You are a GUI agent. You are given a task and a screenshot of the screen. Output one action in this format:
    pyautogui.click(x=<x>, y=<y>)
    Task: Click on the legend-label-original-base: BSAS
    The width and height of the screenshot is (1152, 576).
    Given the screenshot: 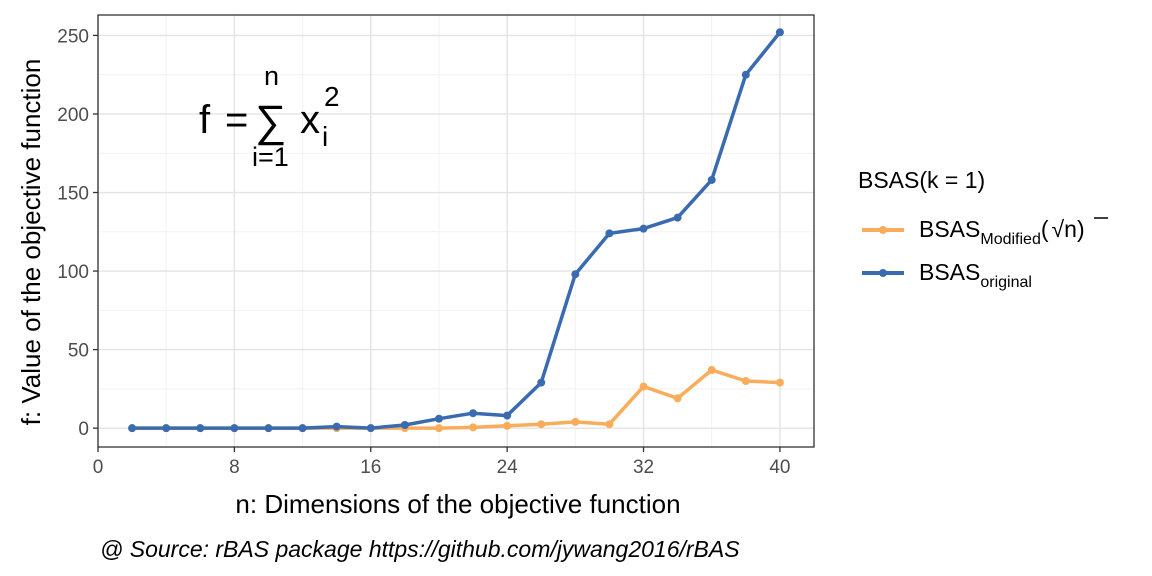 What is the action you would take?
    pyautogui.click(x=949, y=272)
    